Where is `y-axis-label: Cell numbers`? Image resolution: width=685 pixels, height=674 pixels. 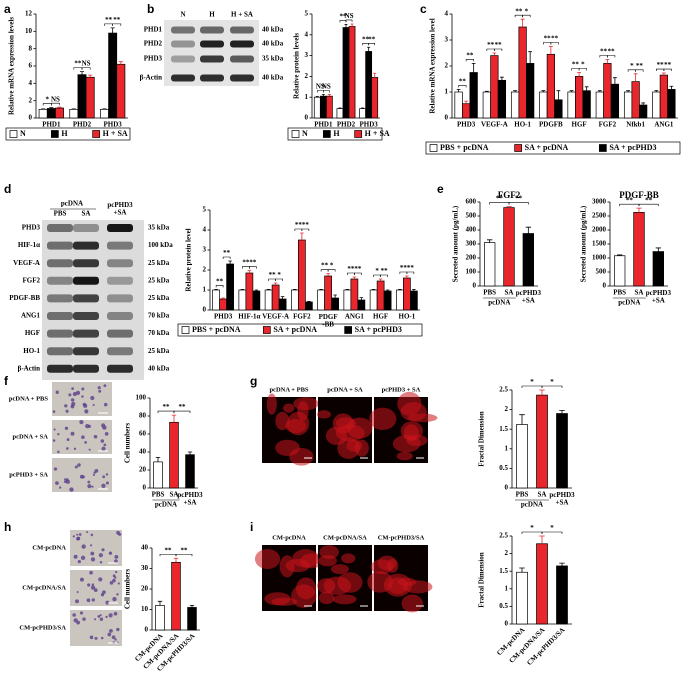 y-axis-label: Cell numbers is located at coordinates (128, 443).